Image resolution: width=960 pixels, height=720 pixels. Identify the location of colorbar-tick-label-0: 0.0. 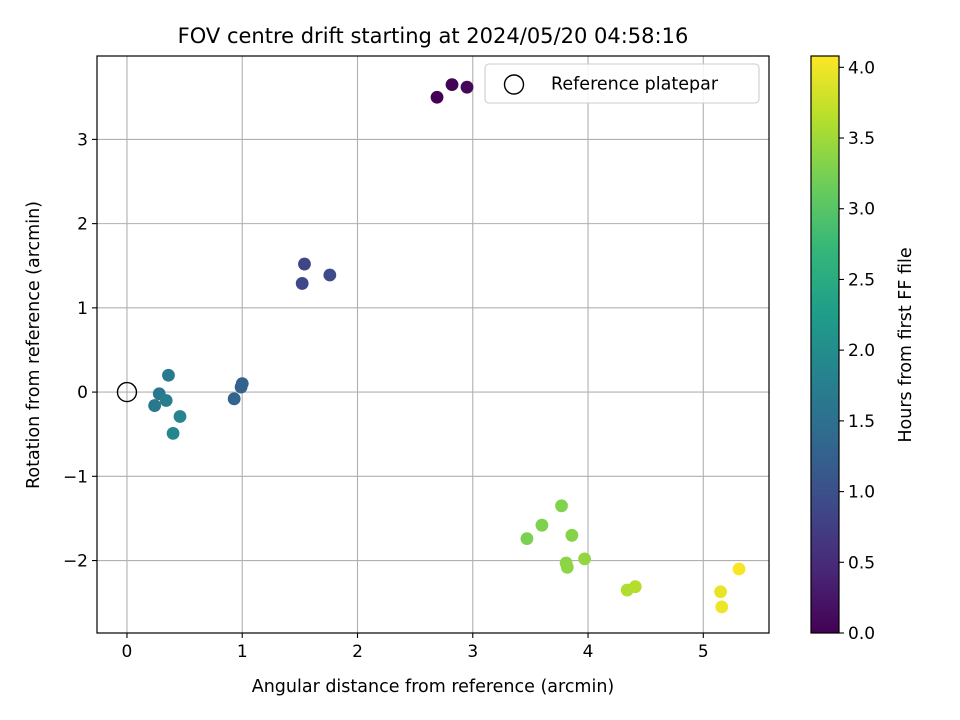
(861, 634).